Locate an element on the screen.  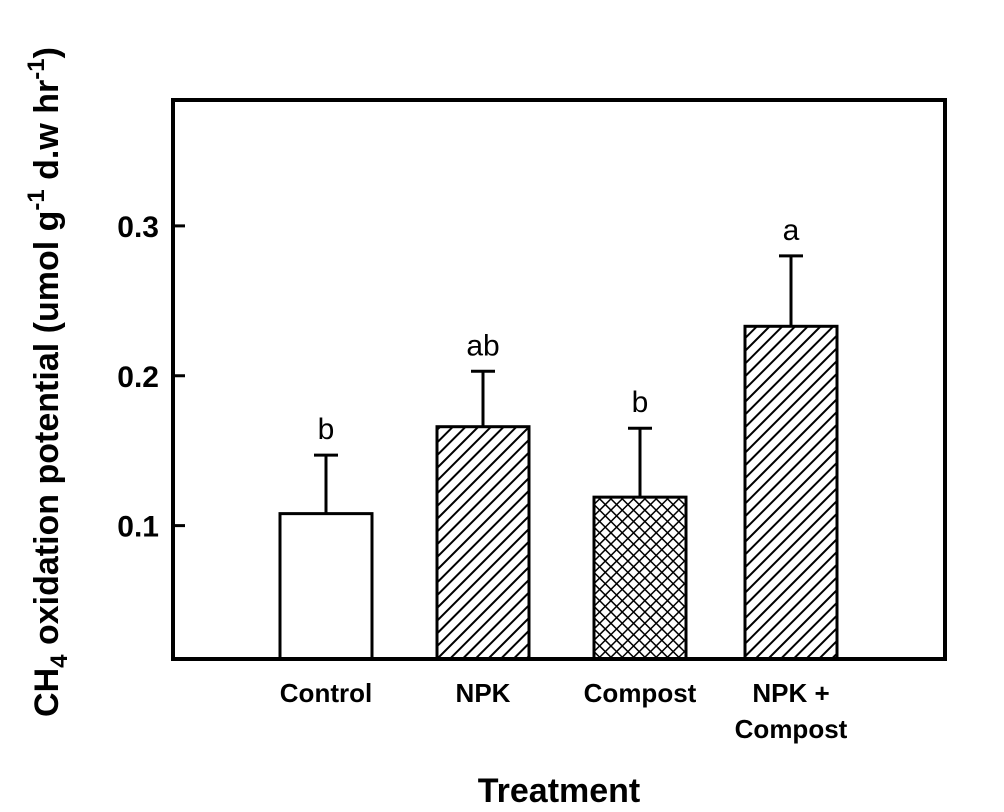
significance-letter: a is located at coordinates (791, 230).